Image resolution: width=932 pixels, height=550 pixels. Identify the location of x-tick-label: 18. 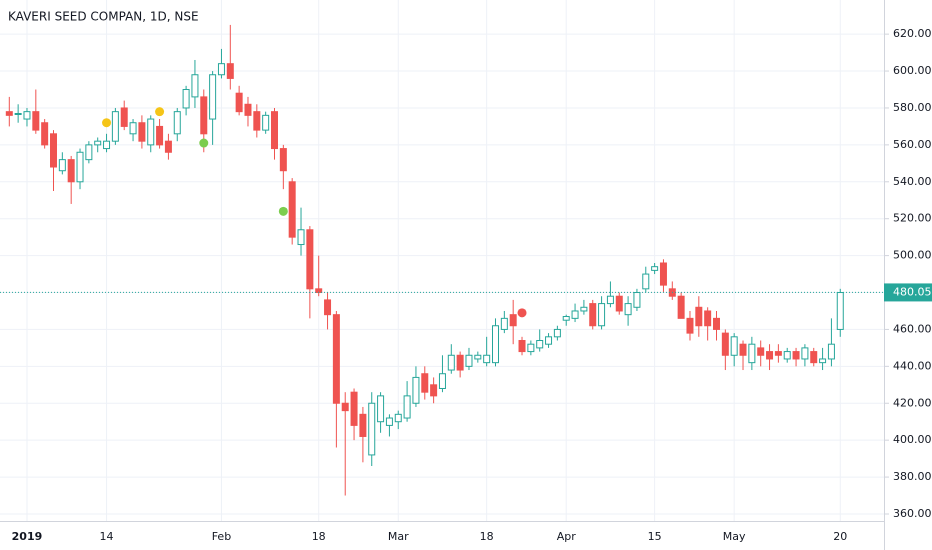
(487, 536).